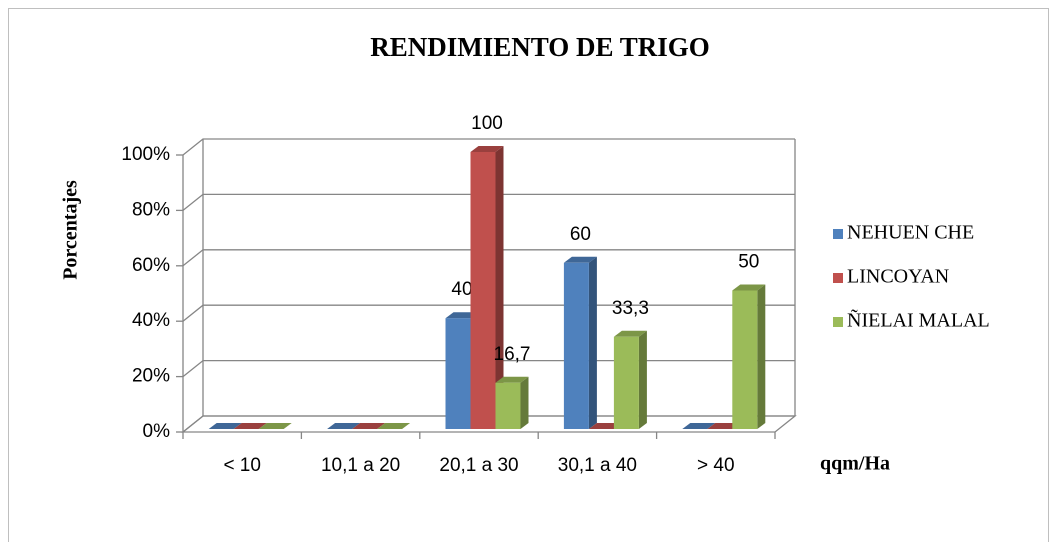 The height and width of the screenshot is (542, 1058). Describe the element at coordinates (157, 431) in the screenshot. I see `y-tick-label: 0%` at that location.